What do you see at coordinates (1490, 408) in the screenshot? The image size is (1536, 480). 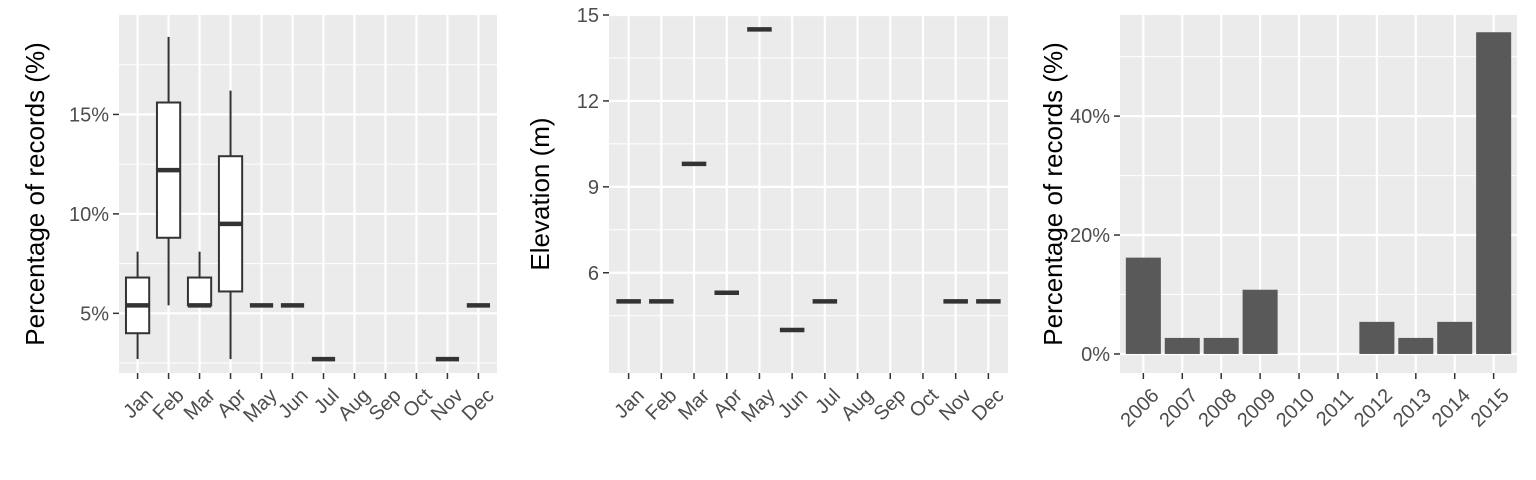 I see `x-tick-label: 2015` at bounding box center [1490, 408].